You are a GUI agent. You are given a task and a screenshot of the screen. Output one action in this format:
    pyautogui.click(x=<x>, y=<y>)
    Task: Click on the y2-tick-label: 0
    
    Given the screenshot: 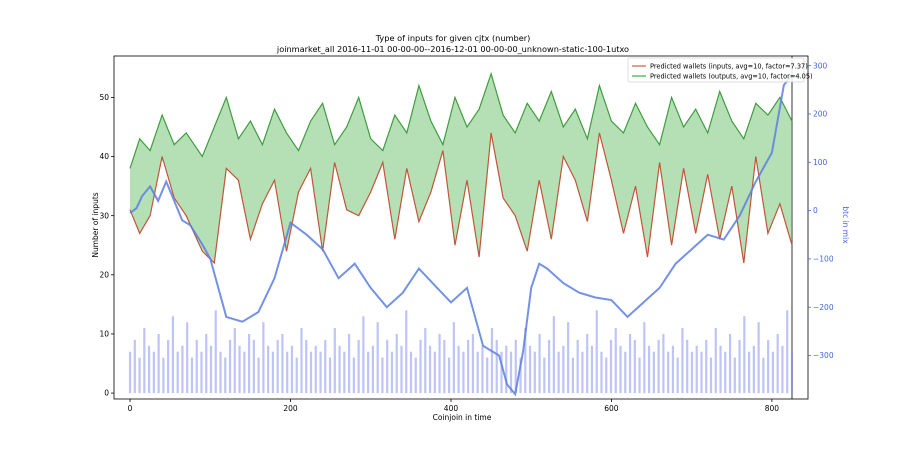 What is the action you would take?
    pyautogui.click(x=815, y=210)
    